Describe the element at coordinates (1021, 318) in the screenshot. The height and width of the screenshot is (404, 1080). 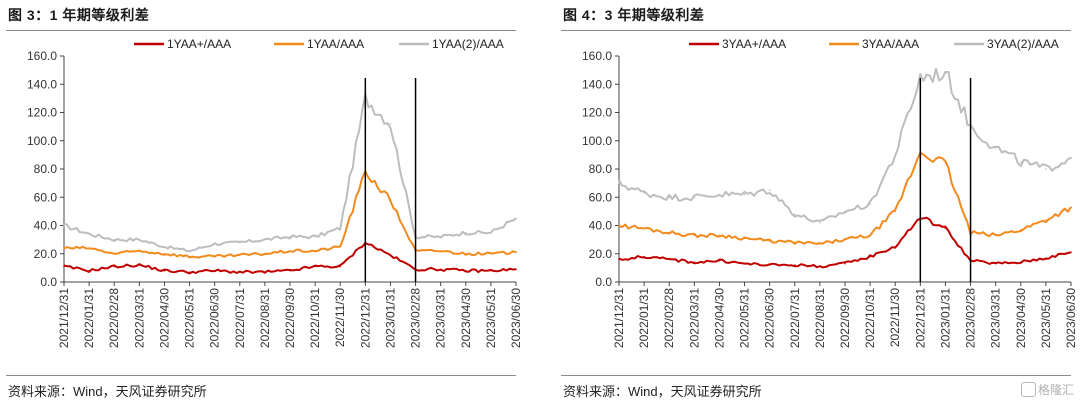
I see `x-tick-label: 2023/04/30` at that location.